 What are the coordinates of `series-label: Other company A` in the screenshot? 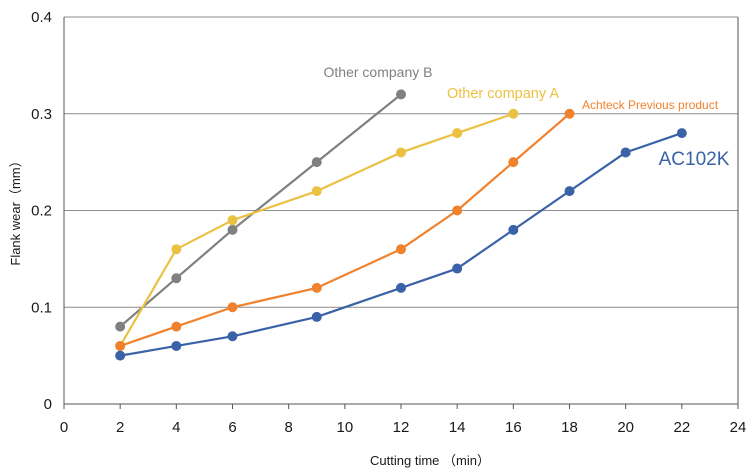 It's located at (503, 94).